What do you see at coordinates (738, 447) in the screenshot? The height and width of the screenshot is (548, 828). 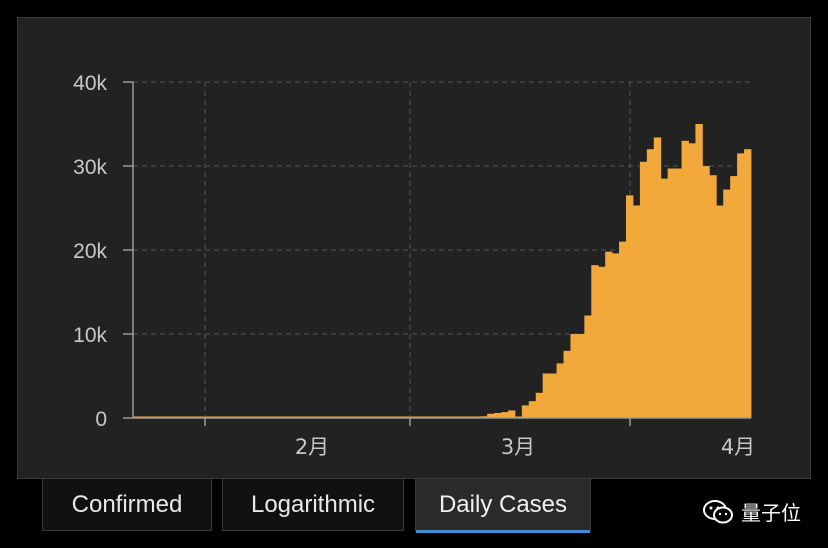 I see `x-tick-label: 4月` at bounding box center [738, 447].